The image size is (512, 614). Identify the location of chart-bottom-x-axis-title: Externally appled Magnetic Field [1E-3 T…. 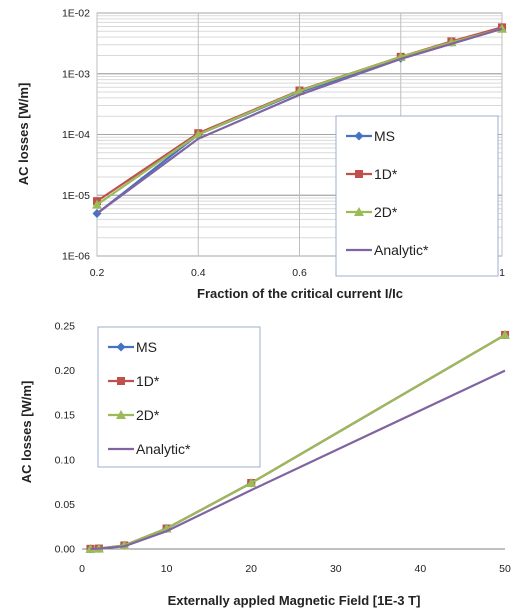
(294, 600).